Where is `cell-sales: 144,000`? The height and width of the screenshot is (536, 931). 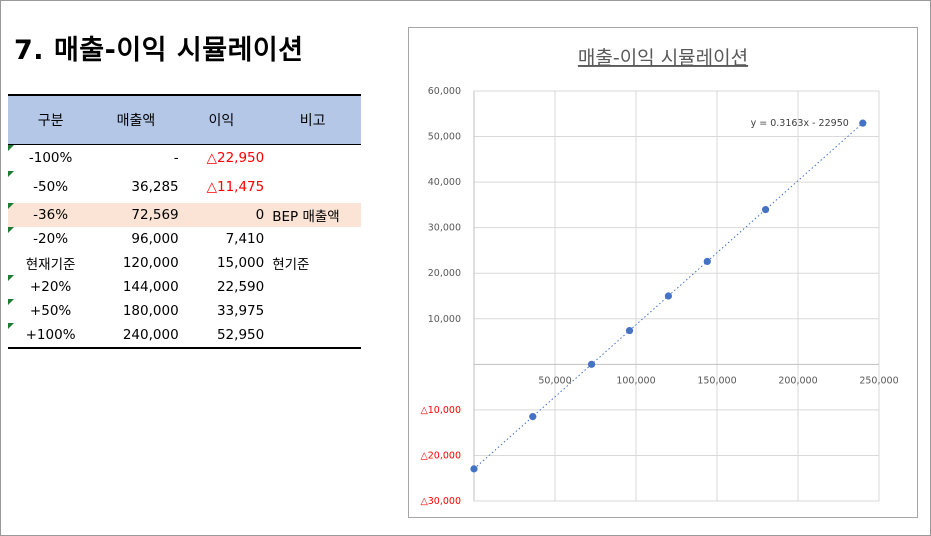 cell-sales: 144,000 is located at coordinates (150, 287).